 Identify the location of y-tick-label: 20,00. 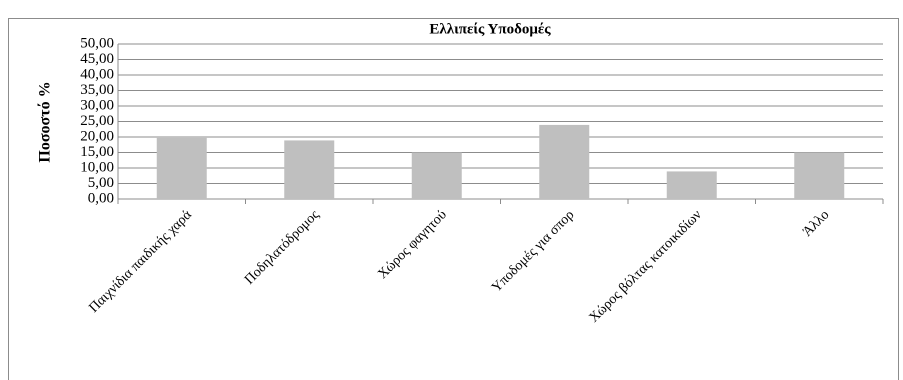
(97, 136).